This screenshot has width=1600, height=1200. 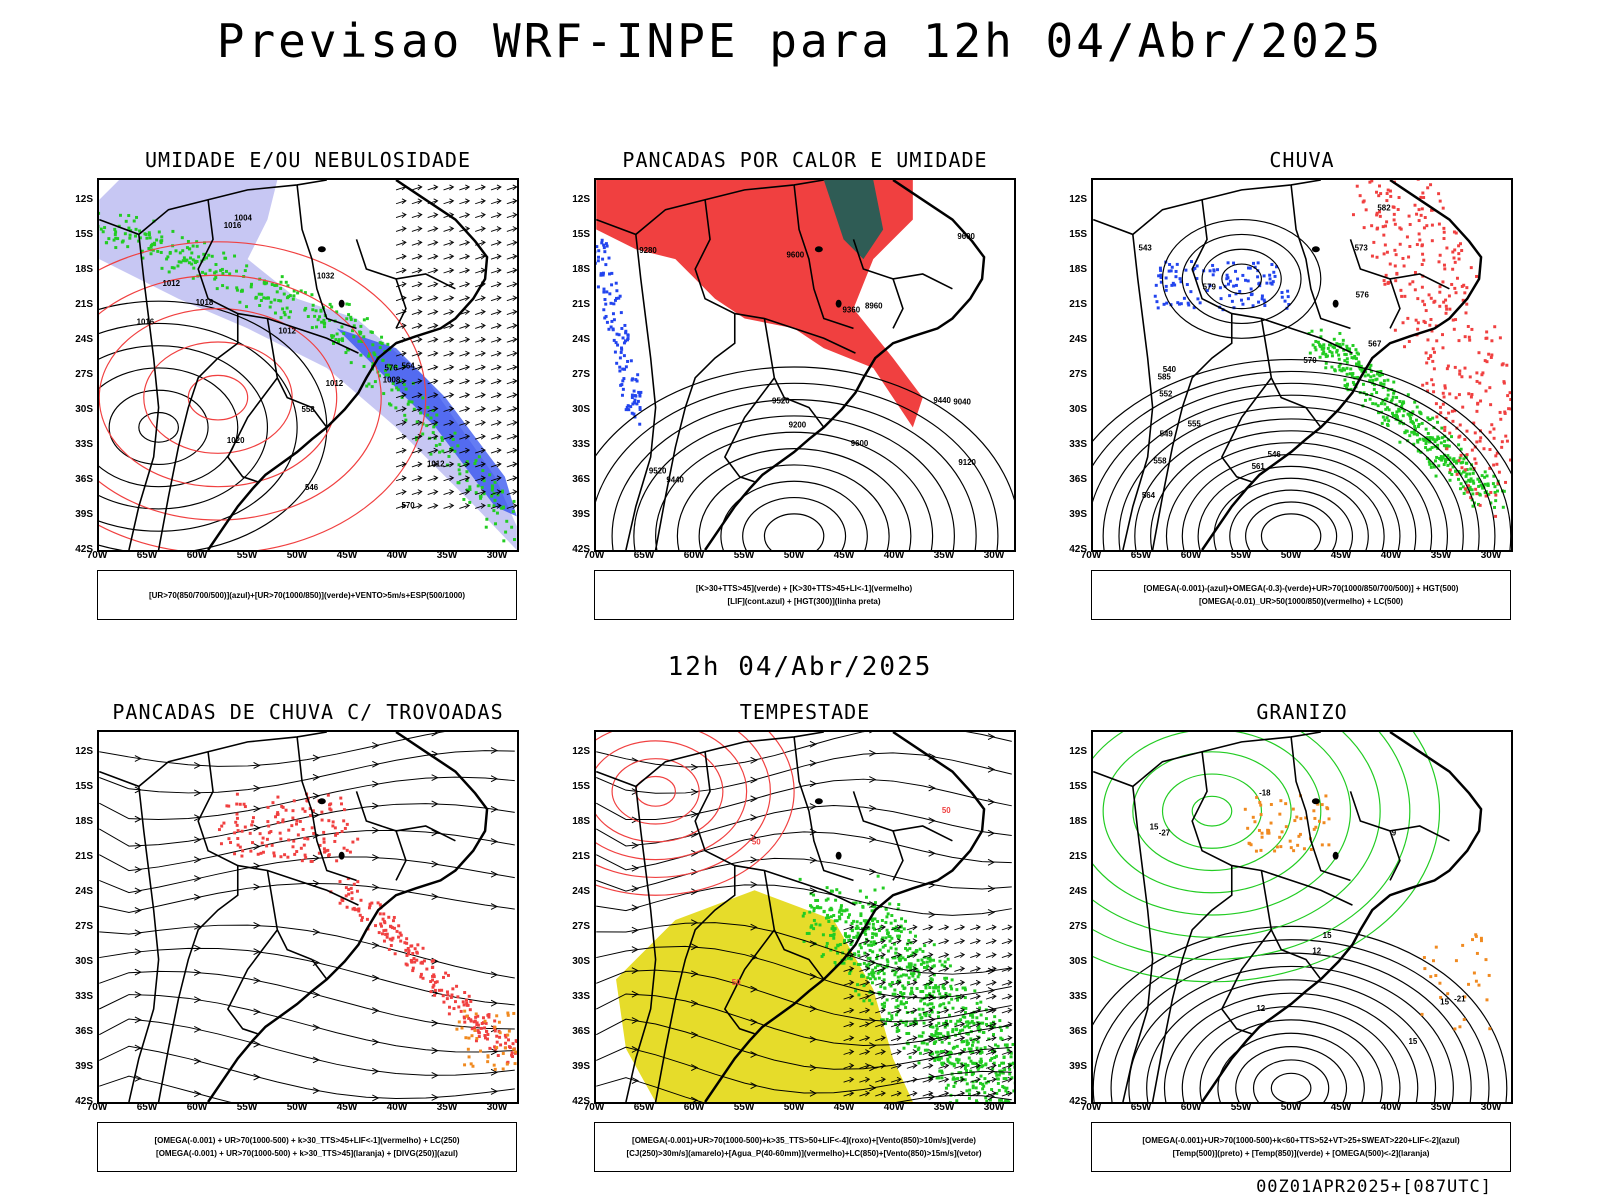 I want to click on contour-label: 582, so click(x=1384, y=208).